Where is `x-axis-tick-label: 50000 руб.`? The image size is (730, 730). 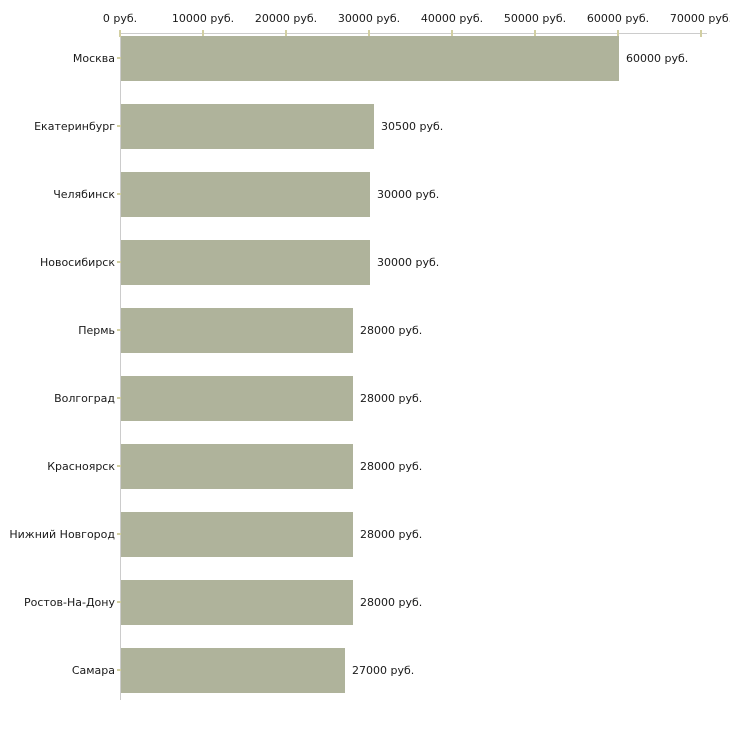 x-axis-tick-label: 50000 руб. is located at coordinates (535, 18).